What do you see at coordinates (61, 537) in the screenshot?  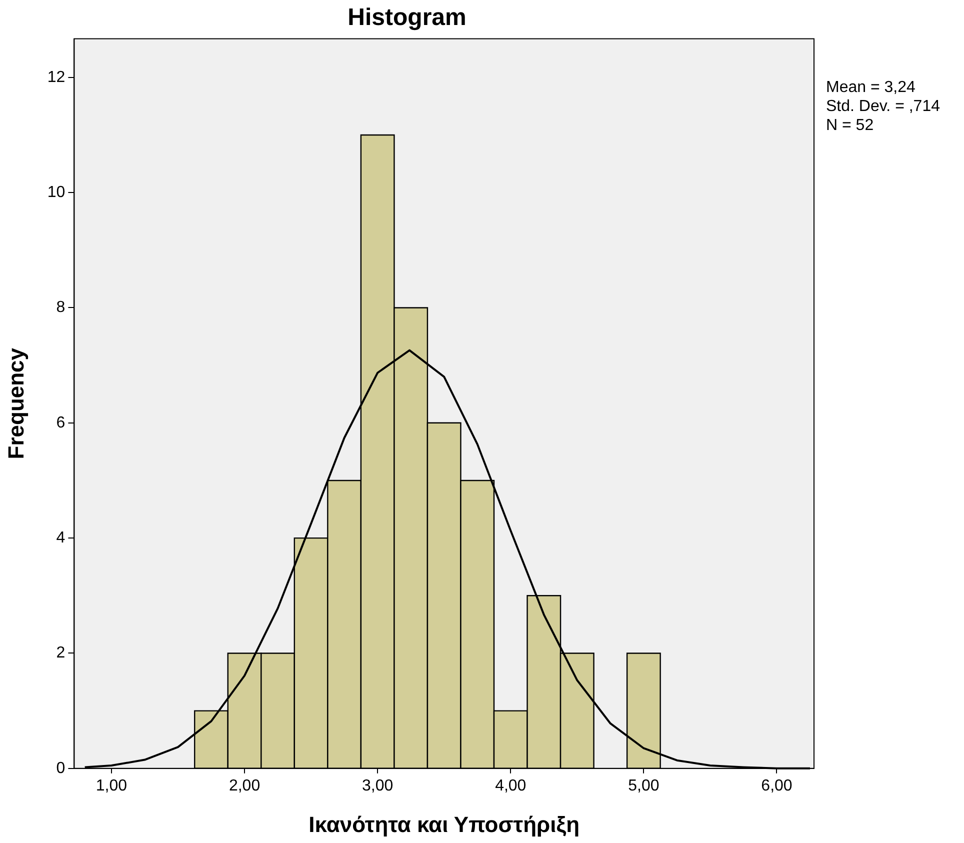 I see `y-tick-label: 4` at bounding box center [61, 537].